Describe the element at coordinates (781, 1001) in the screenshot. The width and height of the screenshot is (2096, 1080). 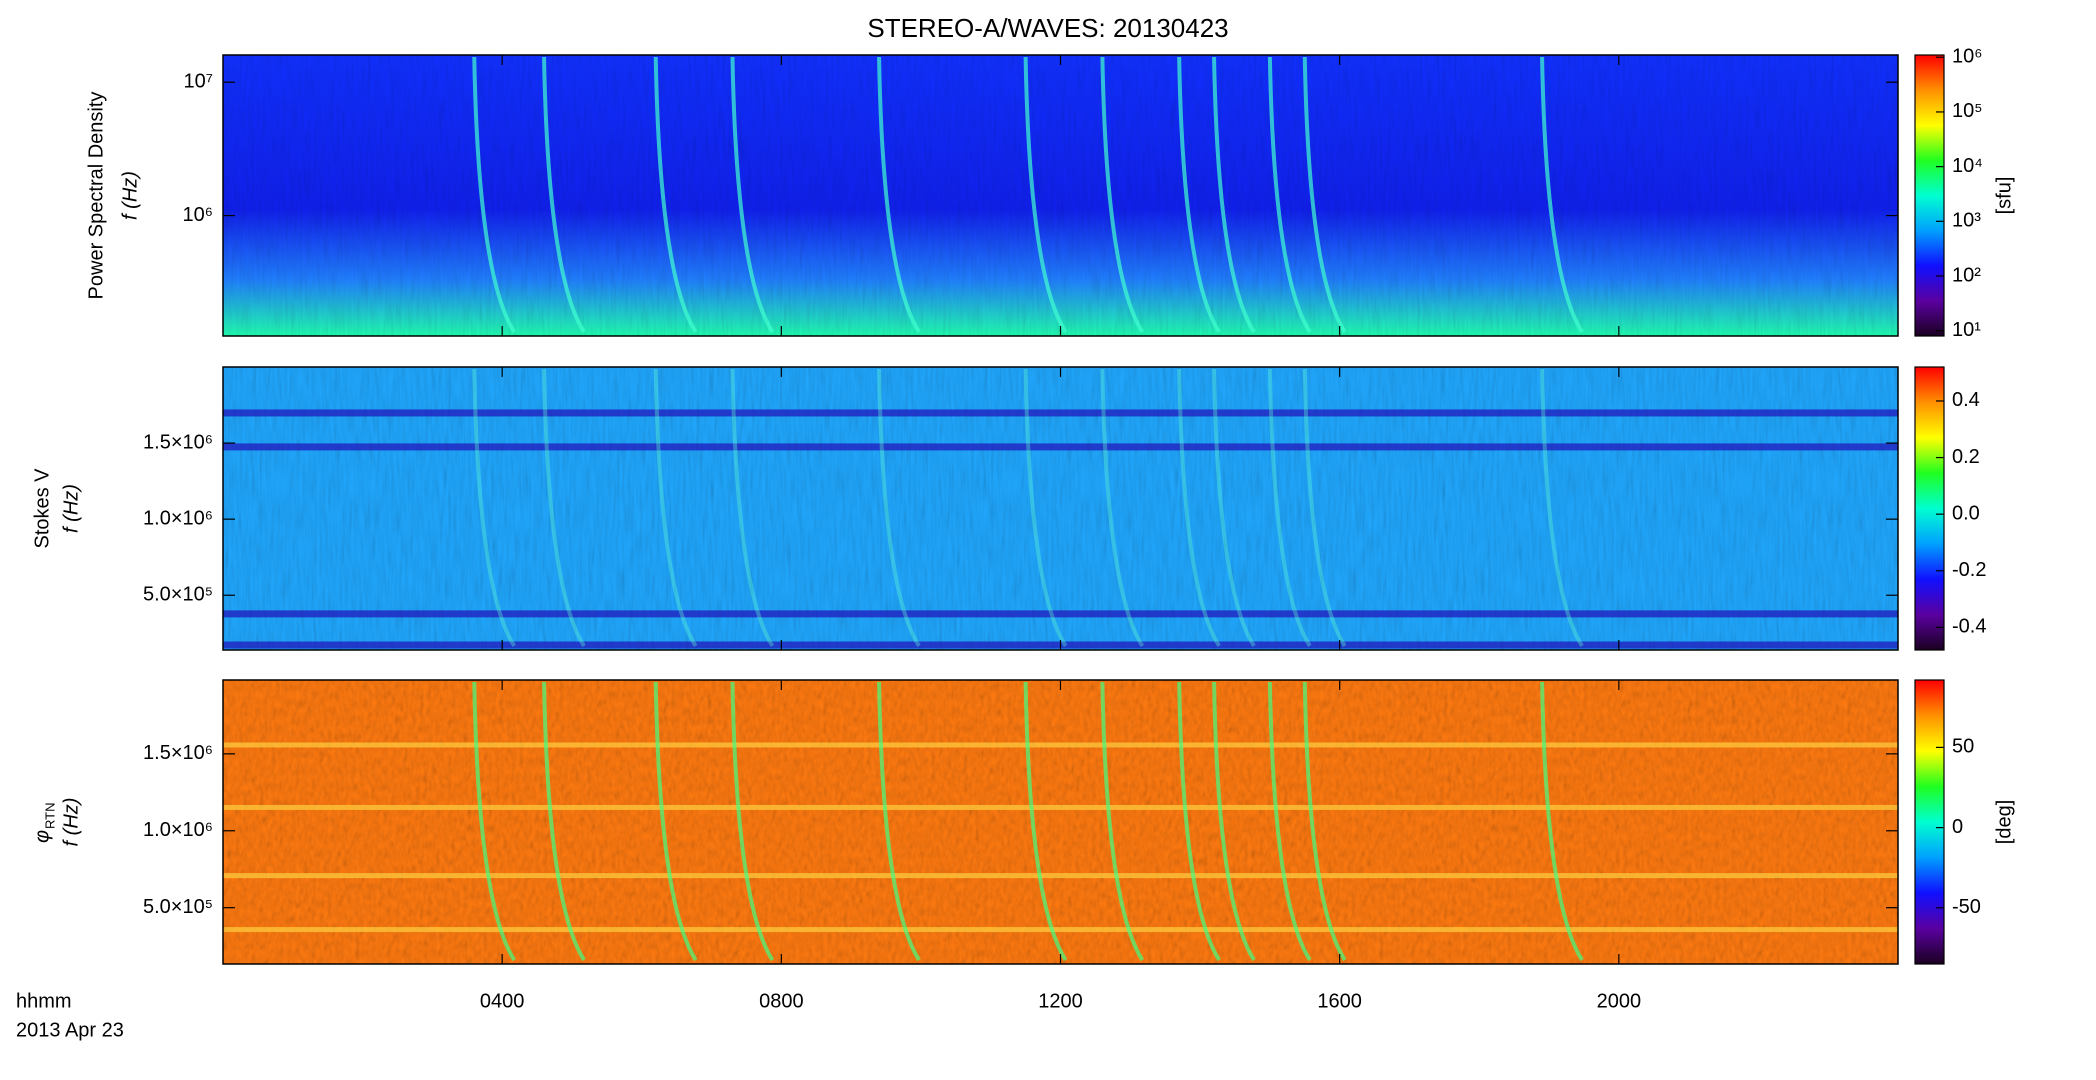
I see `x-tick-label: 0800` at that location.